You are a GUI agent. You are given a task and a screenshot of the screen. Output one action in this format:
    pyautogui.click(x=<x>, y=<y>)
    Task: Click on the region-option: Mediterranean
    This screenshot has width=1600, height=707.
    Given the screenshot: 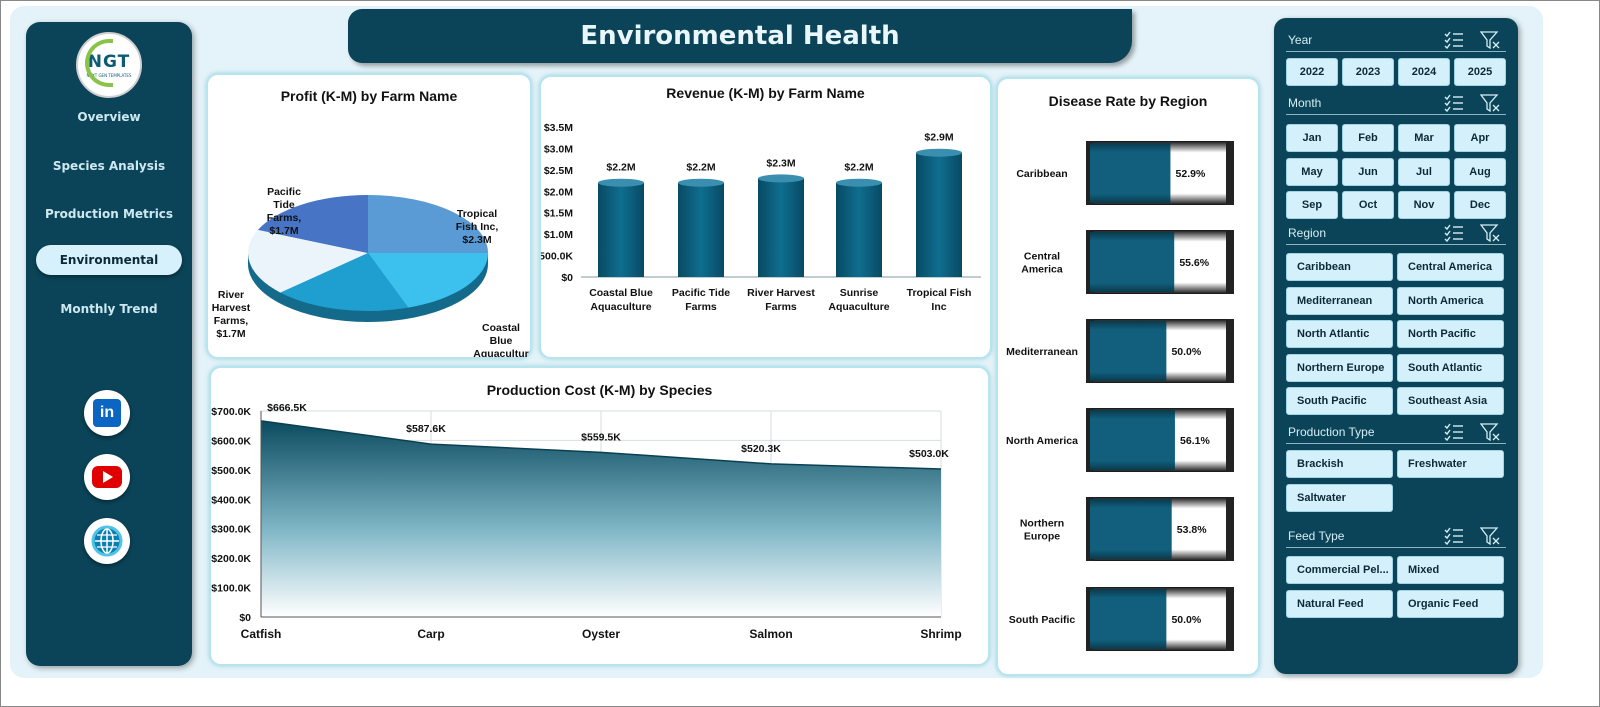 What is the action you would take?
    pyautogui.click(x=1339, y=300)
    